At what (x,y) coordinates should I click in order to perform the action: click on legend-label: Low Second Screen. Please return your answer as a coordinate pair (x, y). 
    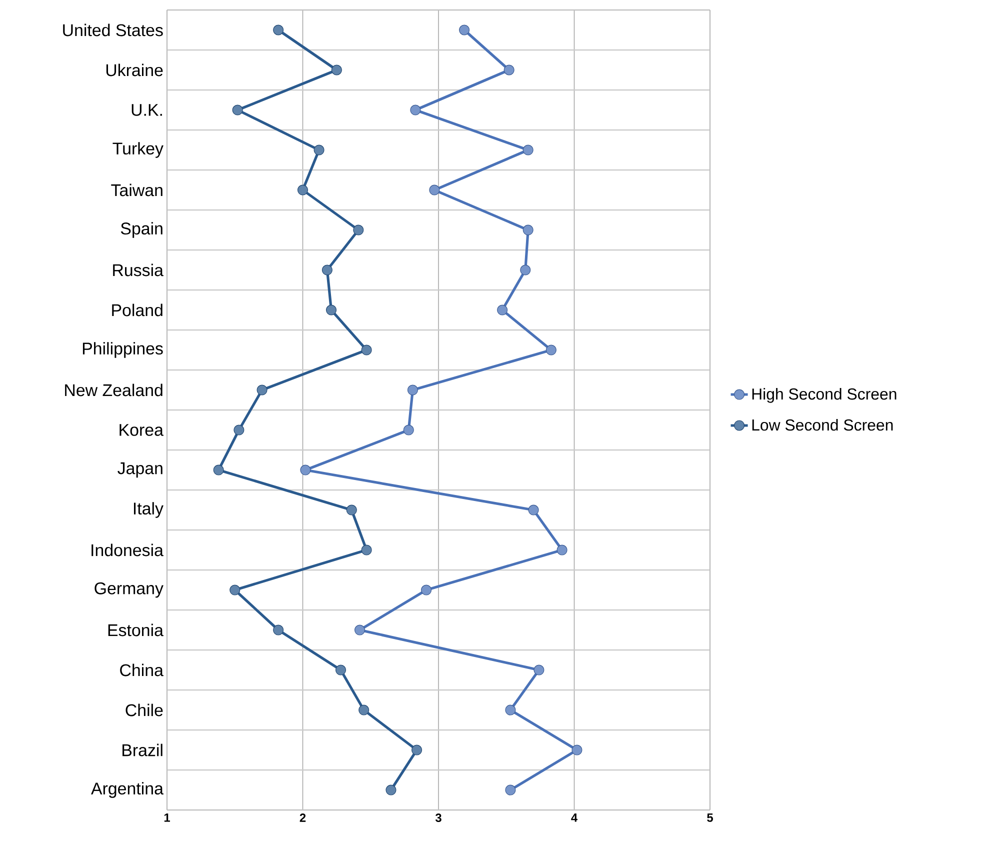
    Looking at the image, I should click on (822, 424).